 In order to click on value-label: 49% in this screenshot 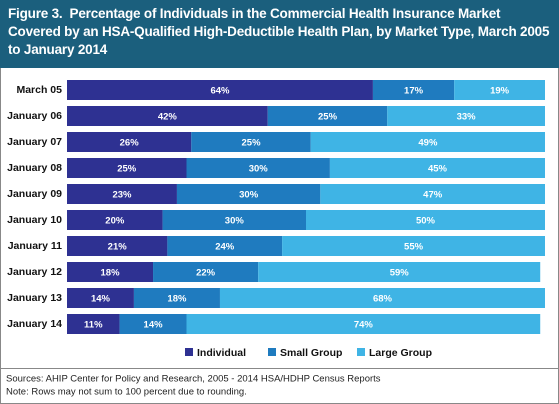, I will do `click(428, 143)`.